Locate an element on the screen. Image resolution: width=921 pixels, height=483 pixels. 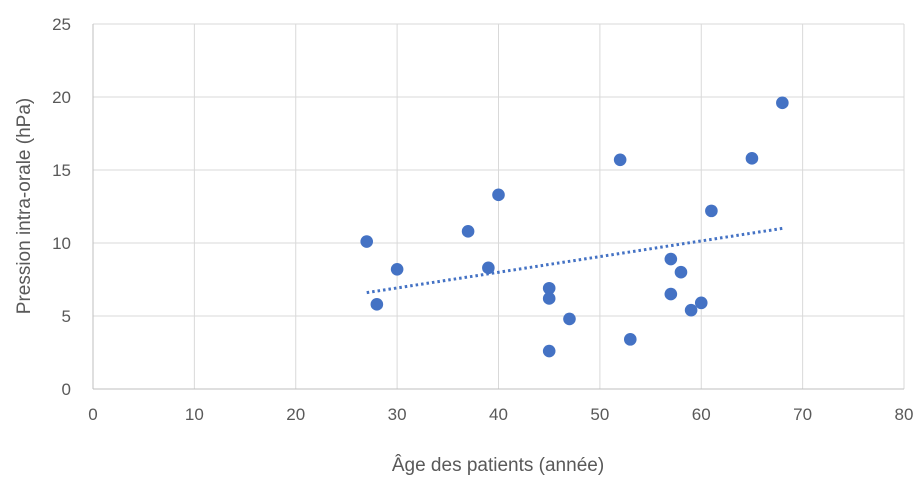
trendline-layer is located at coordinates (574, 260).